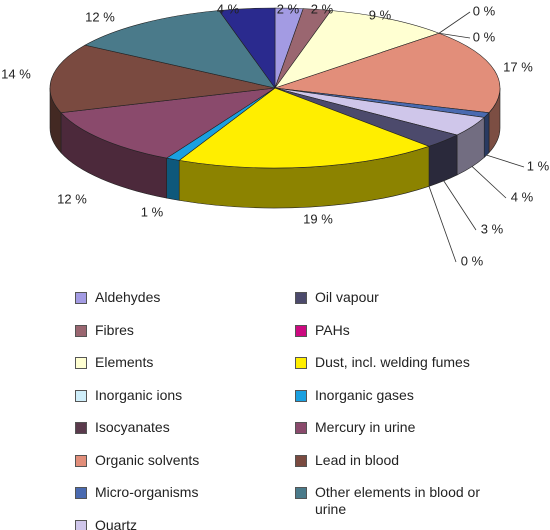 Image resolution: width=550 pixels, height=530 pixels. I want to click on legend-label: PAHs, so click(332, 329).